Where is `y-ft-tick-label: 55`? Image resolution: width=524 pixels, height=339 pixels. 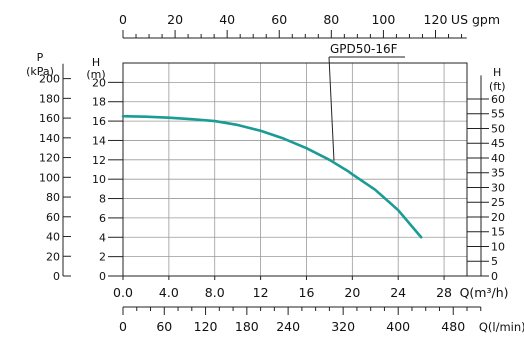 y-ft-tick-label: 55 is located at coordinates (498, 114).